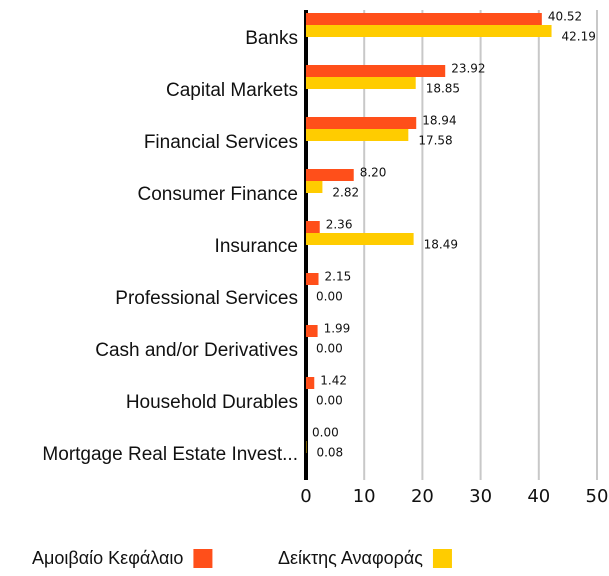  What do you see at coordinates (345, 193) in the screenshot?
I see `value-label: 2.82` at bounding box center [345, 193].